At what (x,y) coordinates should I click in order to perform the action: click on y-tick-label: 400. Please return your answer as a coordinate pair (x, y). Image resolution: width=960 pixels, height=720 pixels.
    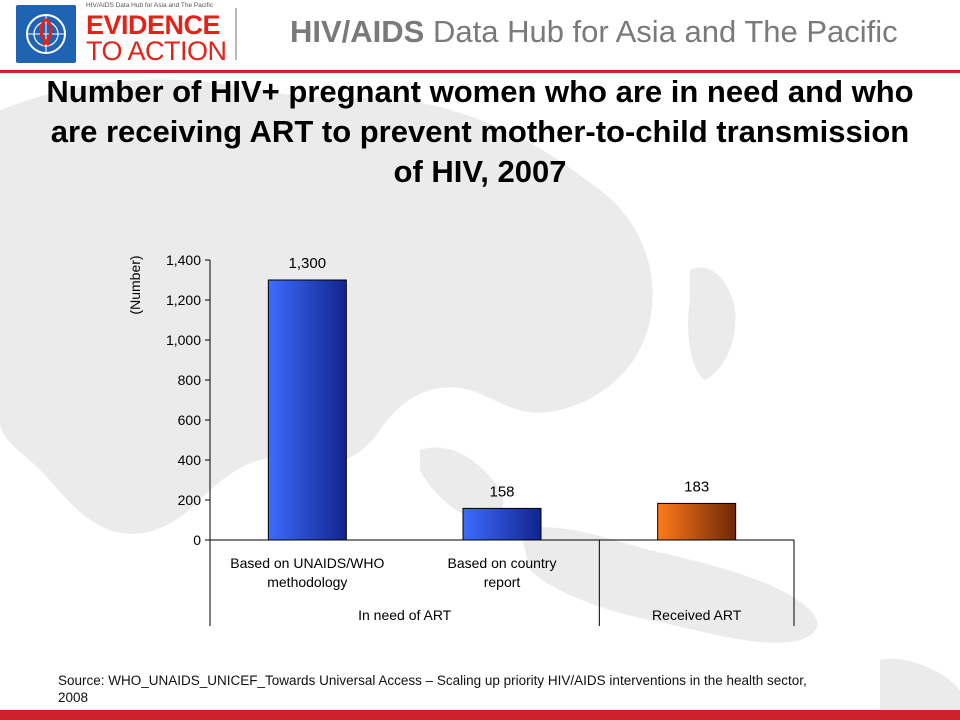
    Looking at the image, I should click on (190, 460).